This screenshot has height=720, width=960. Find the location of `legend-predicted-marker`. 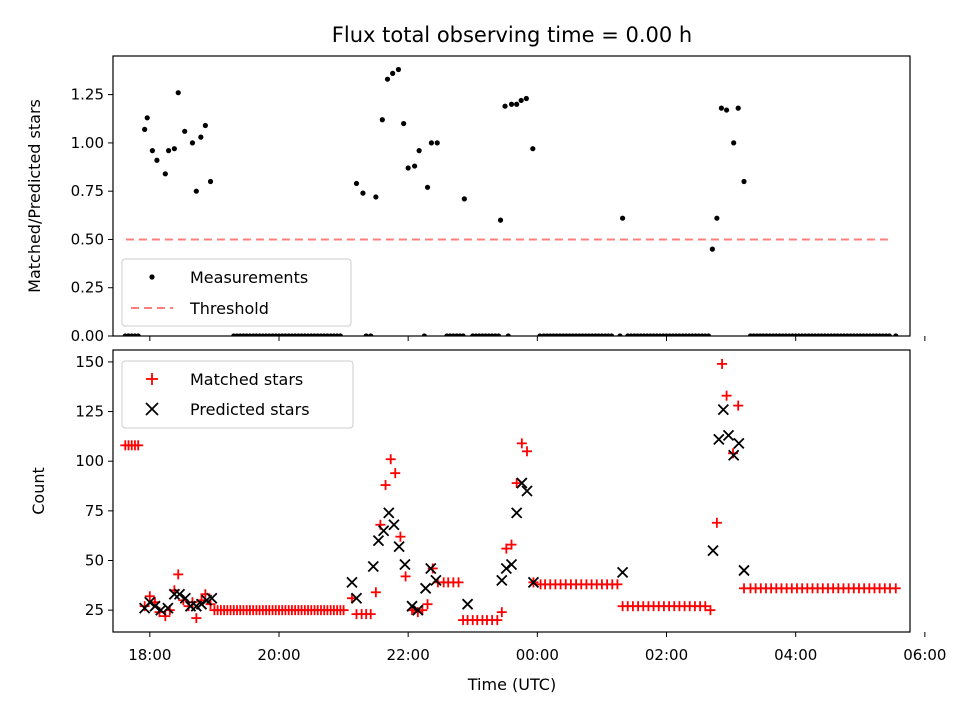

legend-predicted-marker is located at coordinates (152, 409).